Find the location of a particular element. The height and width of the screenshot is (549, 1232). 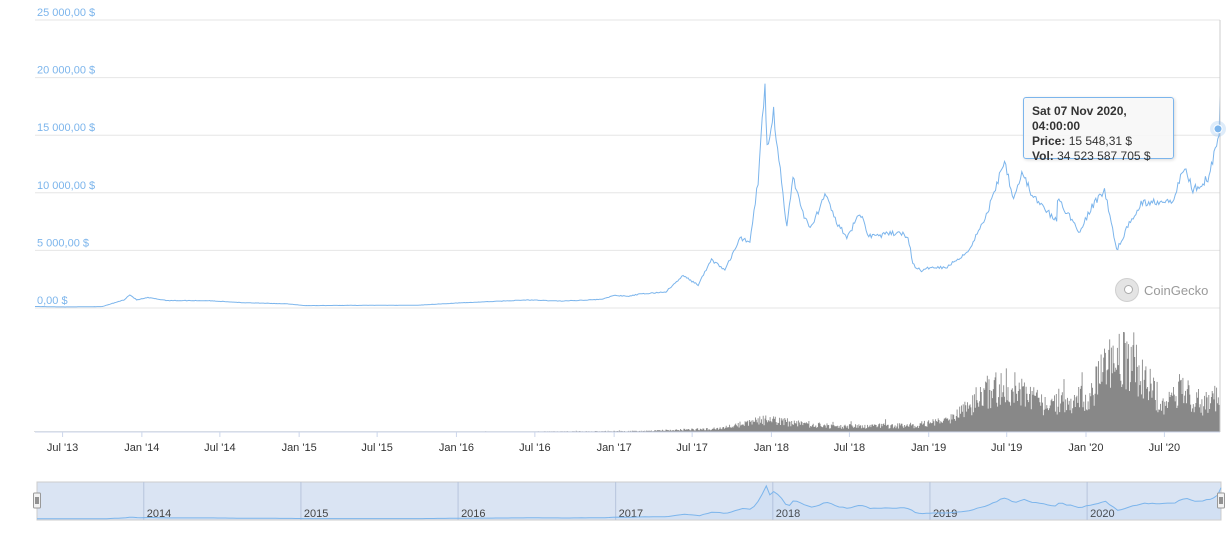

x-tick-label: Jan '18 is located at coordinates (771, 448).